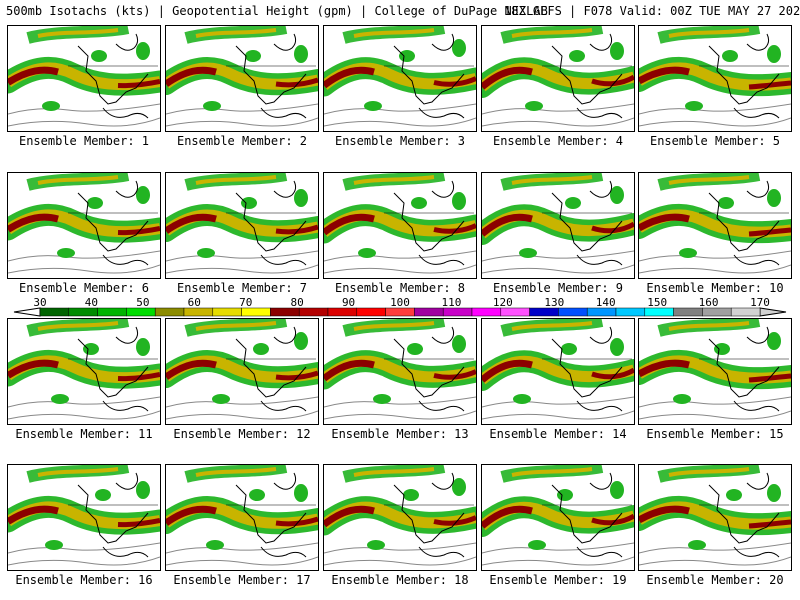  What do you see at coordinates (84, 580) in the screenshot?
I see `ensemble-member-label: Ensemble Member: 16` at bounding box center [84, 580].